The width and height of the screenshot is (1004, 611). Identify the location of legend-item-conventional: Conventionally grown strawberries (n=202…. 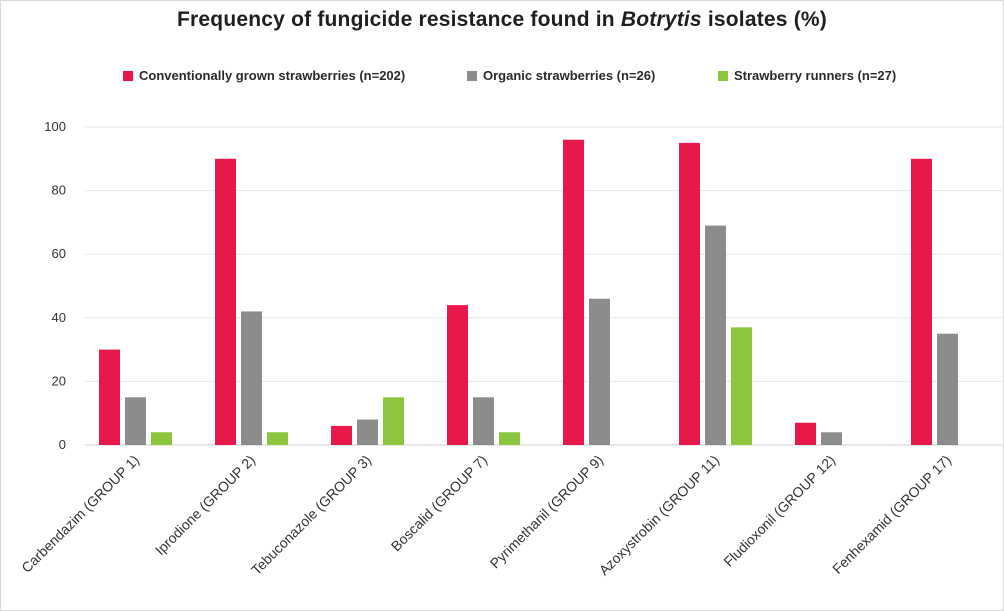
(264, 75).